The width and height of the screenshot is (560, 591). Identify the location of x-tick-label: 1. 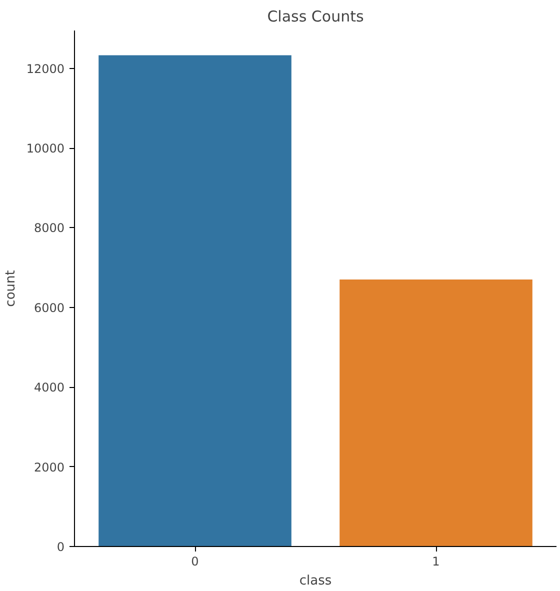
(436, 561).